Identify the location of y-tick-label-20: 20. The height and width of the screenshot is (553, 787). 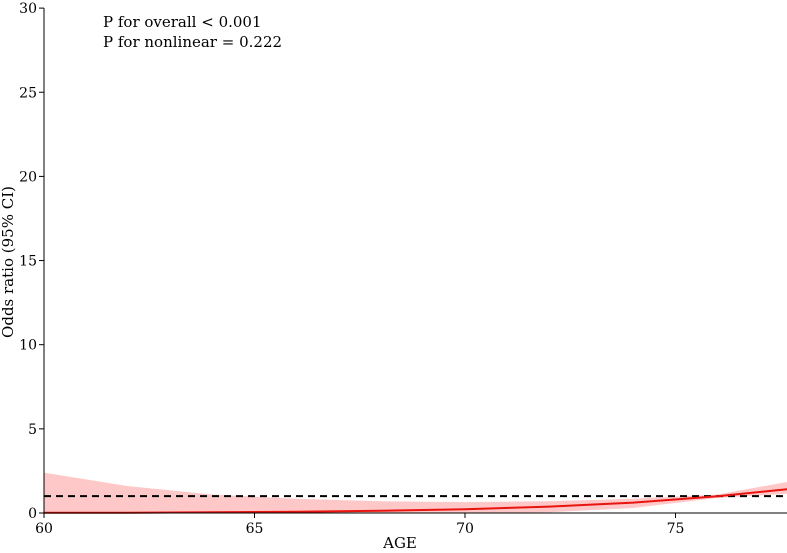
(28, 177).